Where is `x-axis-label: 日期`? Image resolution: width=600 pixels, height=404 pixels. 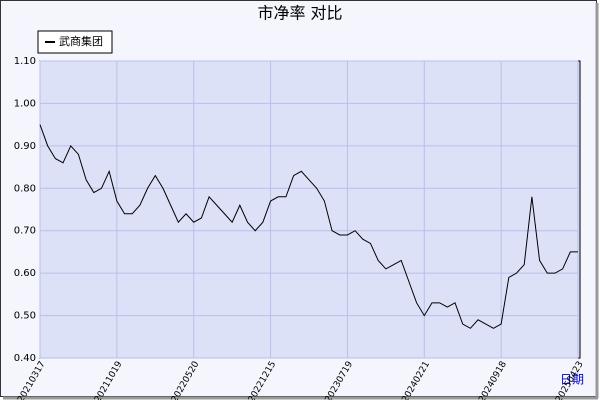 x-axis-label: 日期 is located at coordinates (572, 380).